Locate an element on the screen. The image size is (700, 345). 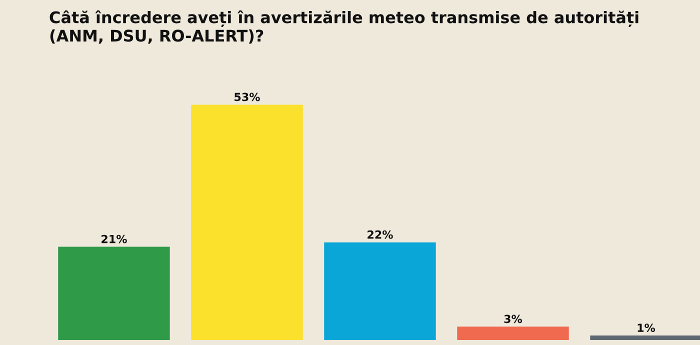
chart-title: Câtă încredere aveți în avertizările meteo transmise de autorități (ANM, DSU, RO-ALERT)? is located at coordinates (344, 27).